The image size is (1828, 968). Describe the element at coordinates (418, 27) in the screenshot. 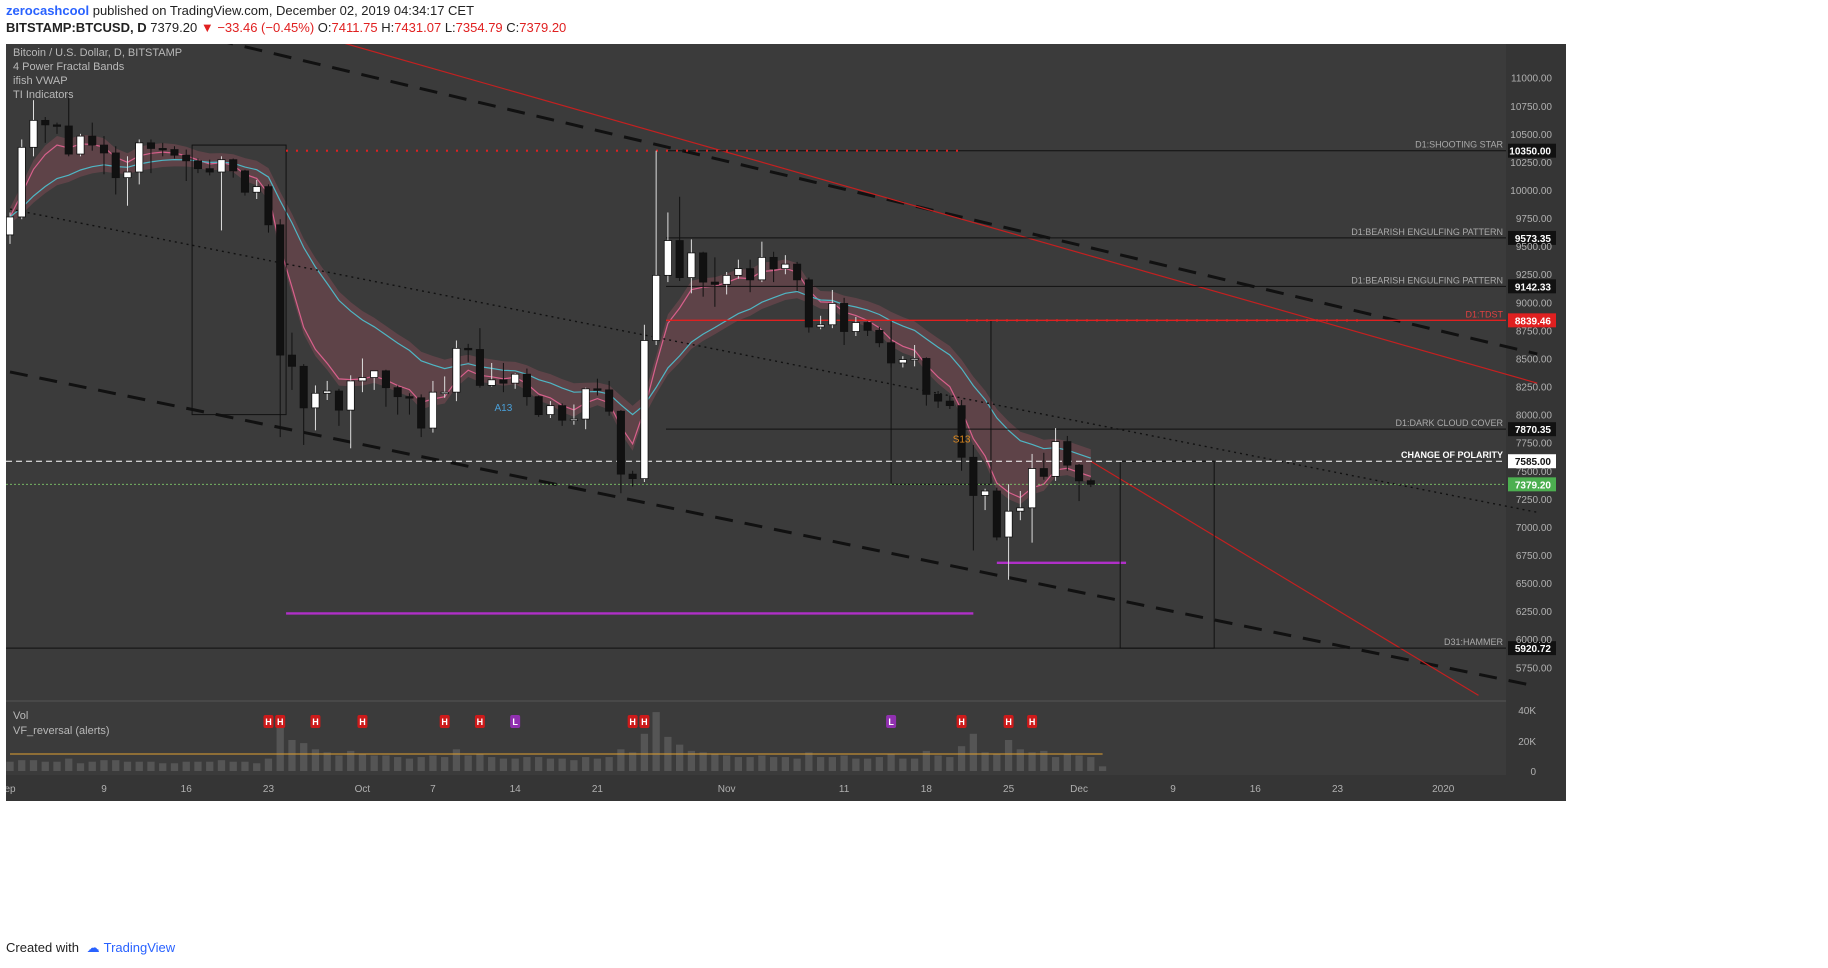

I see `high-value: 7431.07` at that location.